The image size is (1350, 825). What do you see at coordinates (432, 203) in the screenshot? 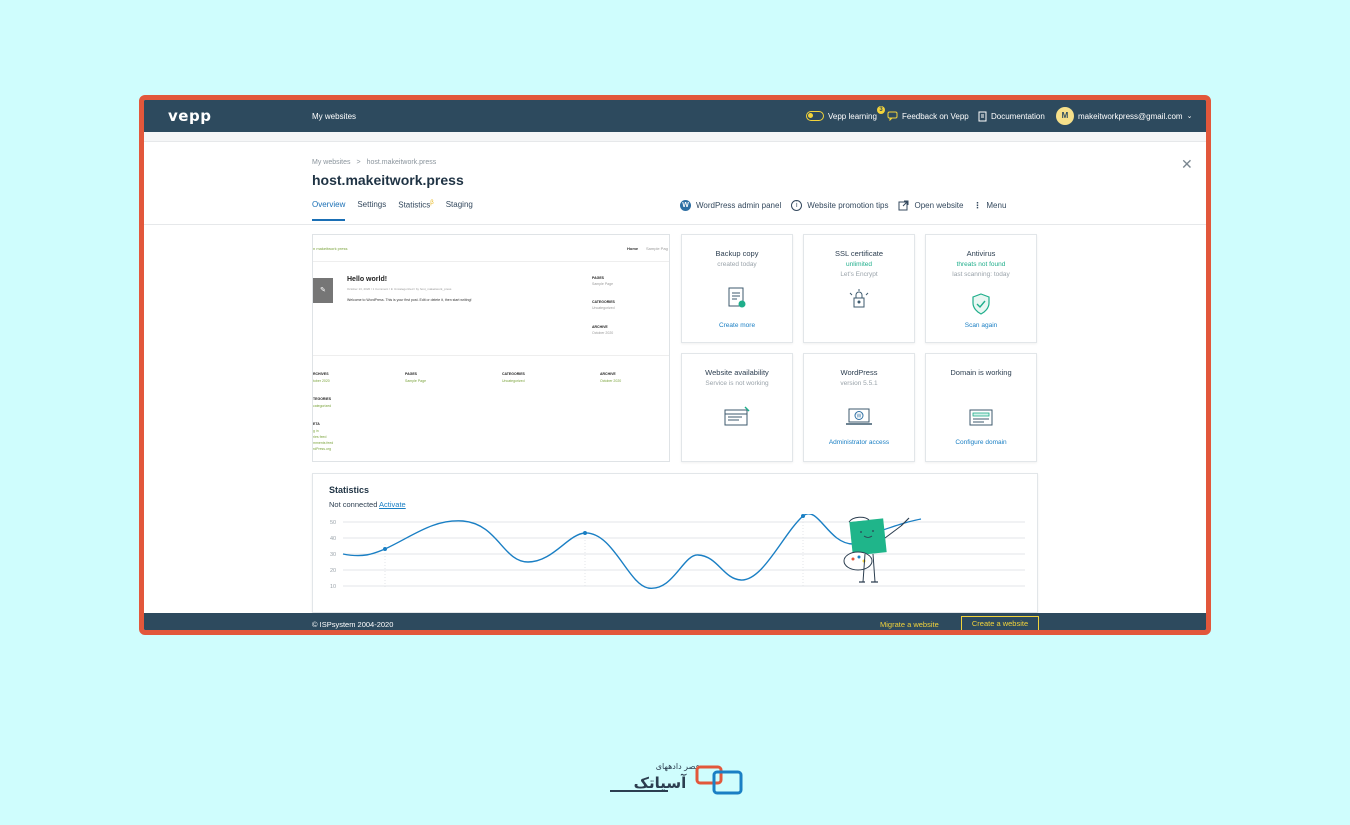
I see `beta-mark: β` at bounding box center [432, 203].